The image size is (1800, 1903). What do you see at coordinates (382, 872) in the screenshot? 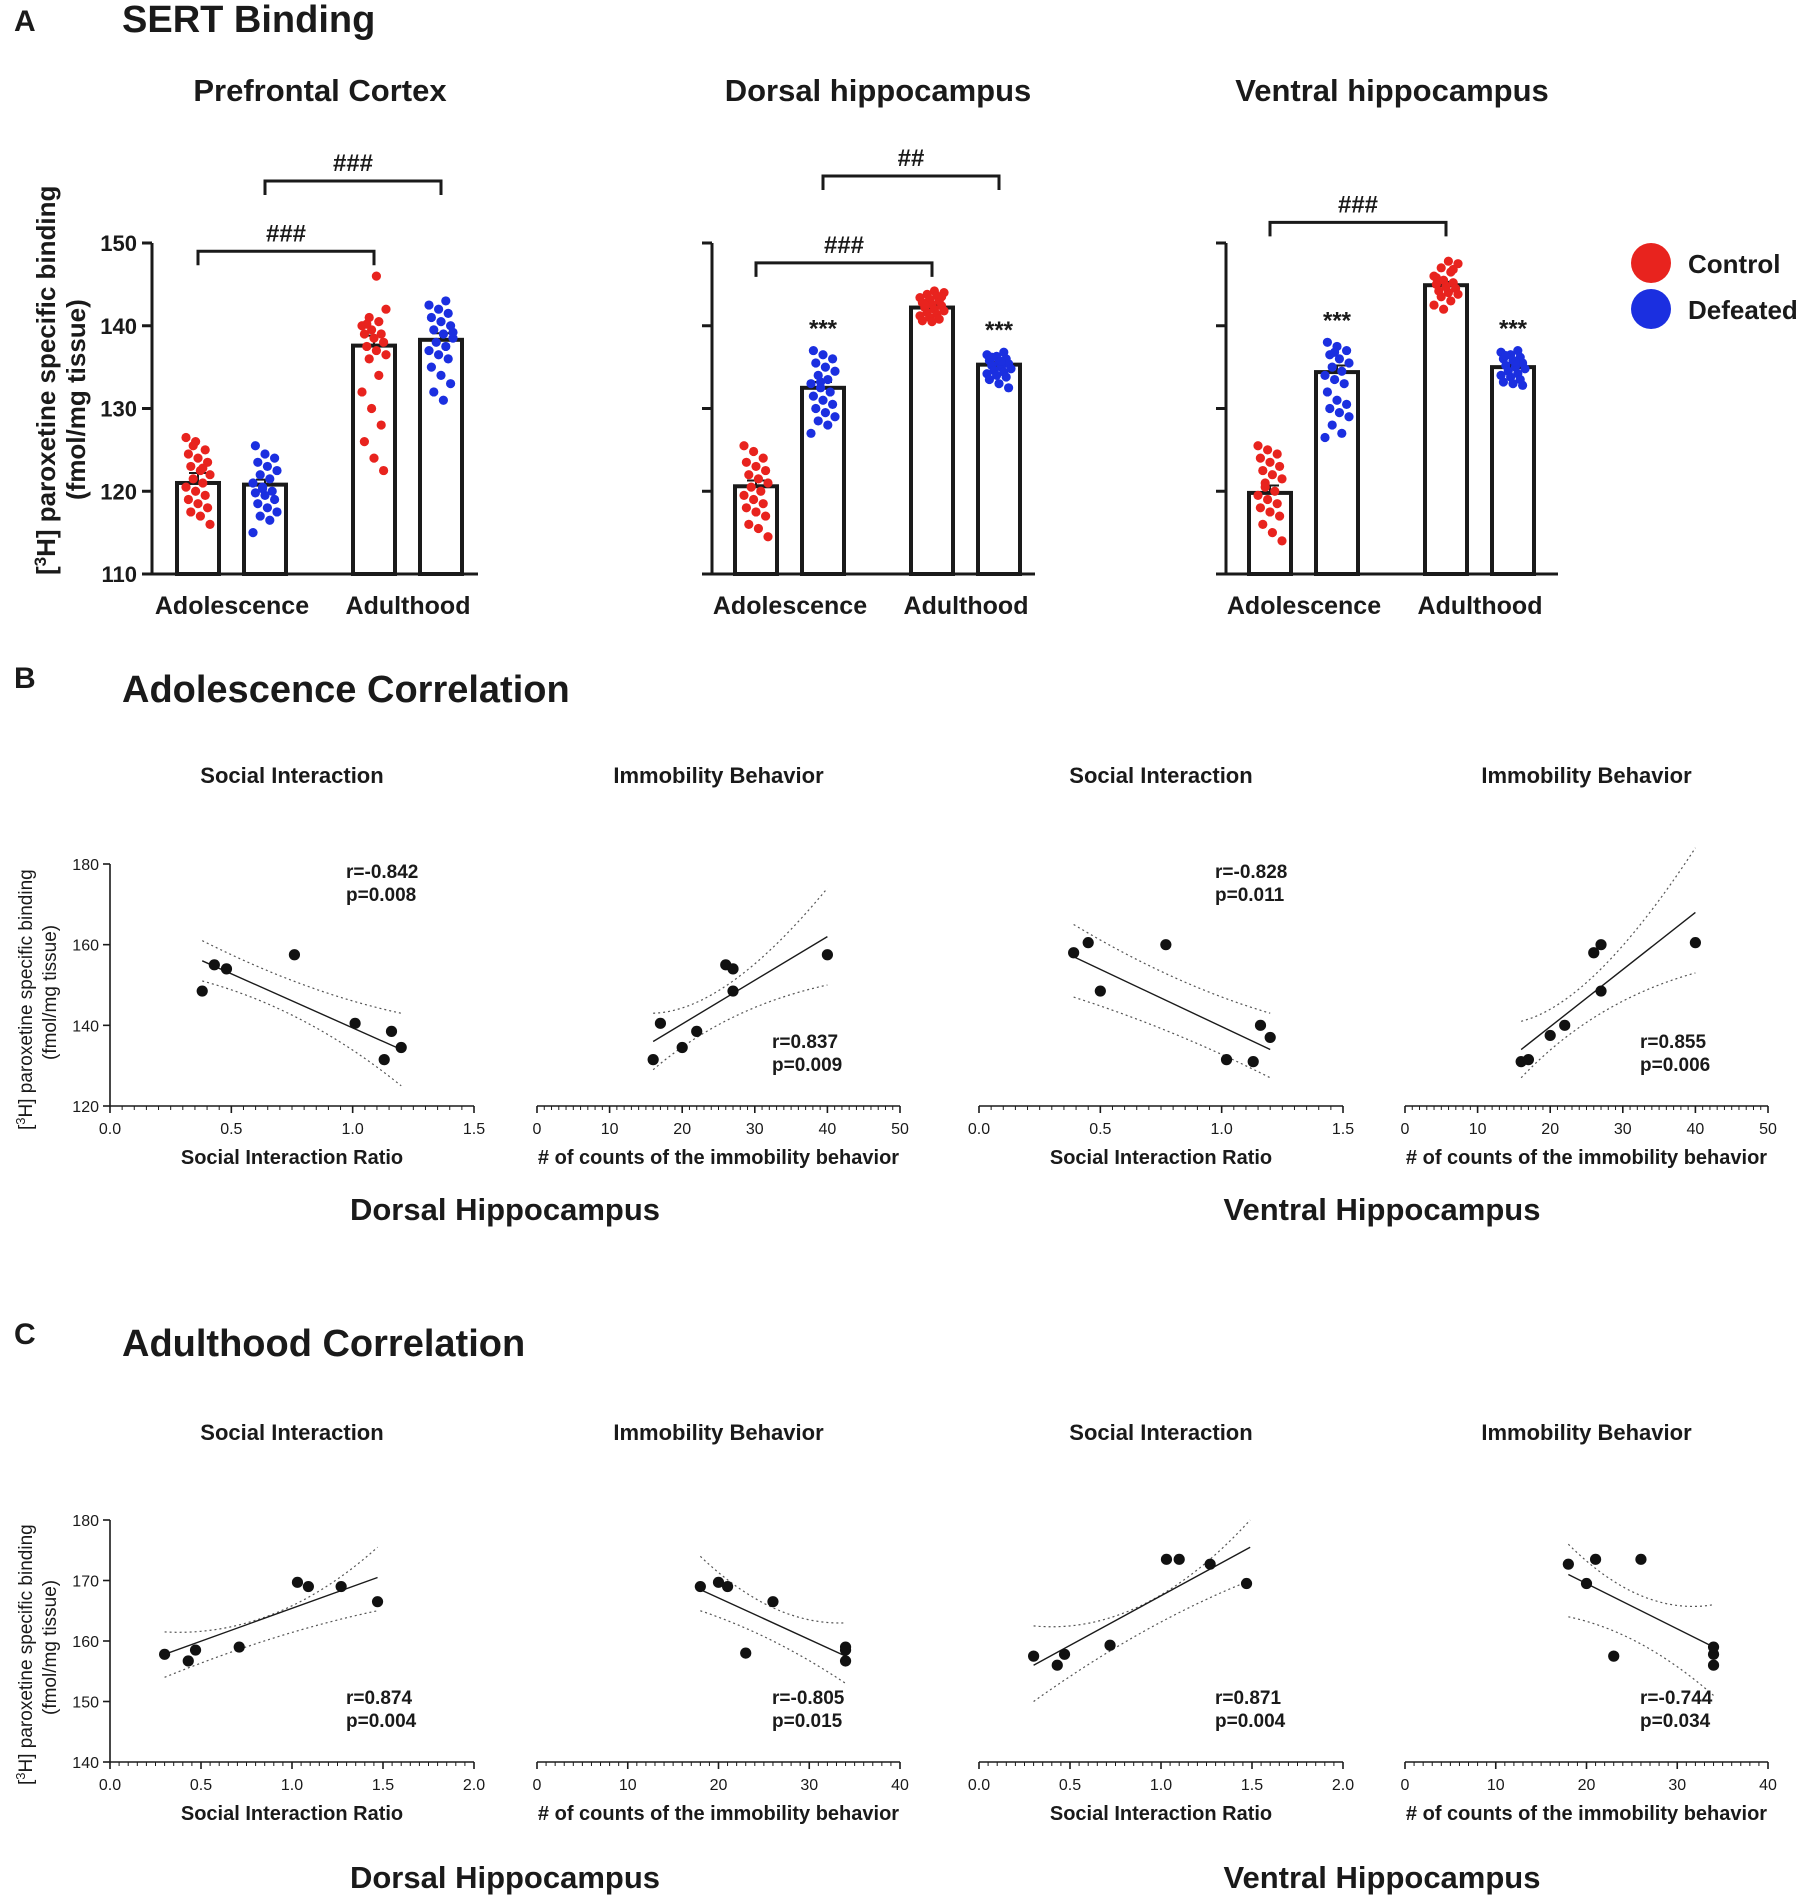
I see `stat-r: r=-0.842` at bounding box center [382, 872].